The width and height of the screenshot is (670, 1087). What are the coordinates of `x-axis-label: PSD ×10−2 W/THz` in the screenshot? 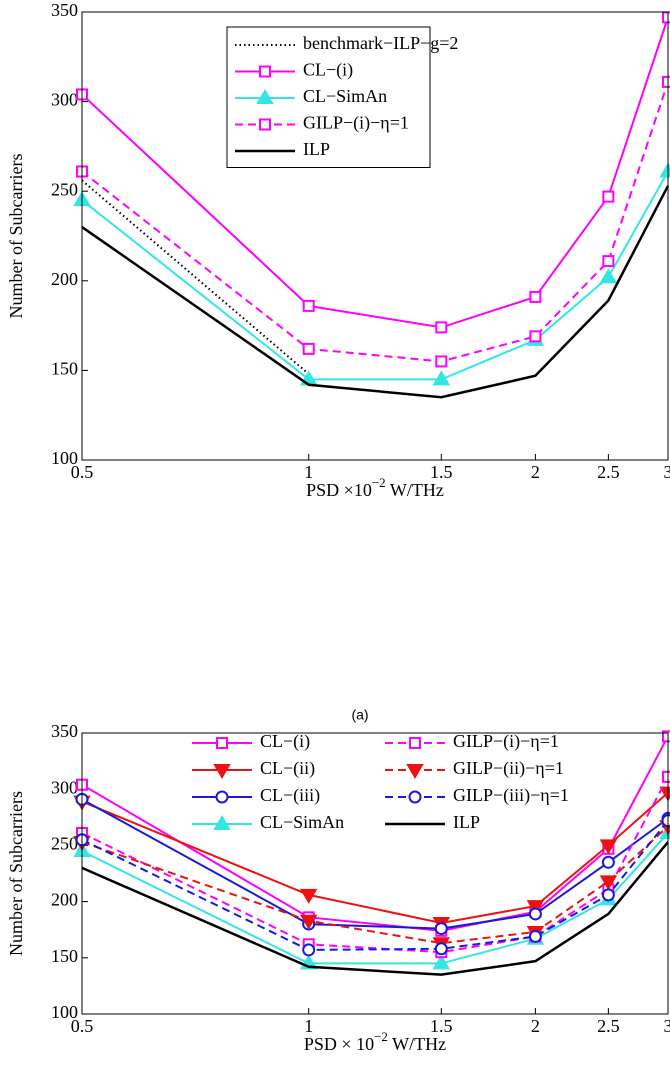 It's located at (375, 487).